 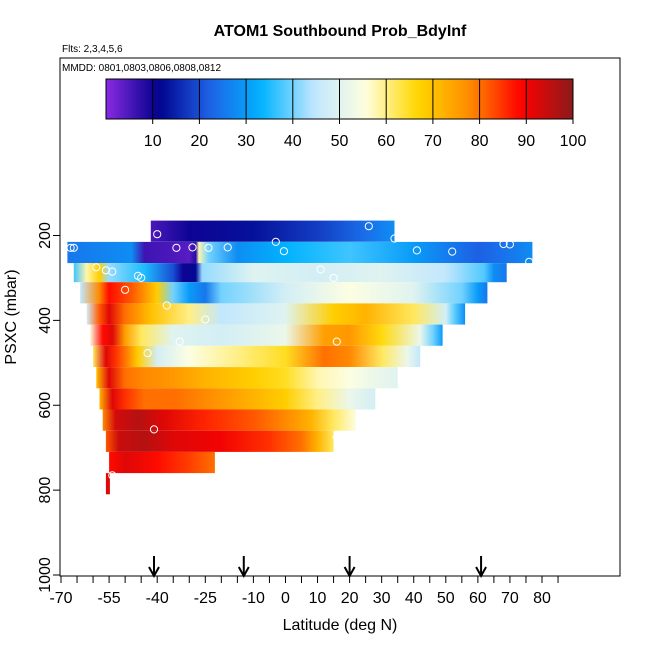 I want to click on x-tick-label: -40, so click(x=157, y=598).